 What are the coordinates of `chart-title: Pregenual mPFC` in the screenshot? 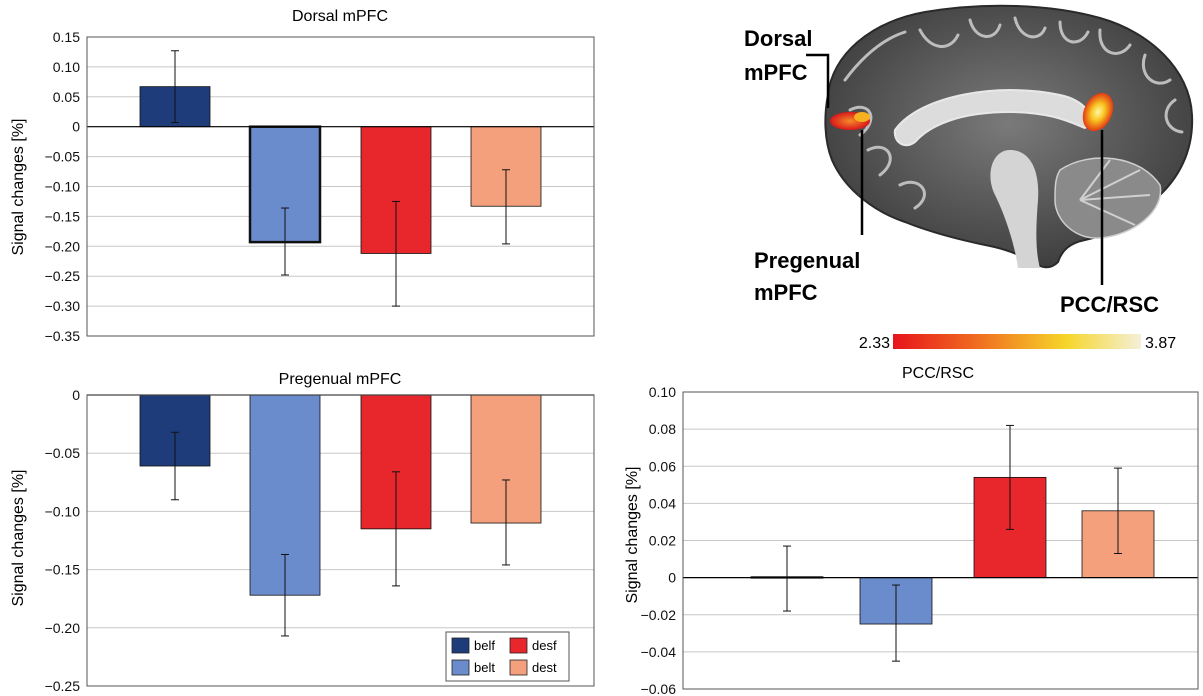 It's located at (340, 379).